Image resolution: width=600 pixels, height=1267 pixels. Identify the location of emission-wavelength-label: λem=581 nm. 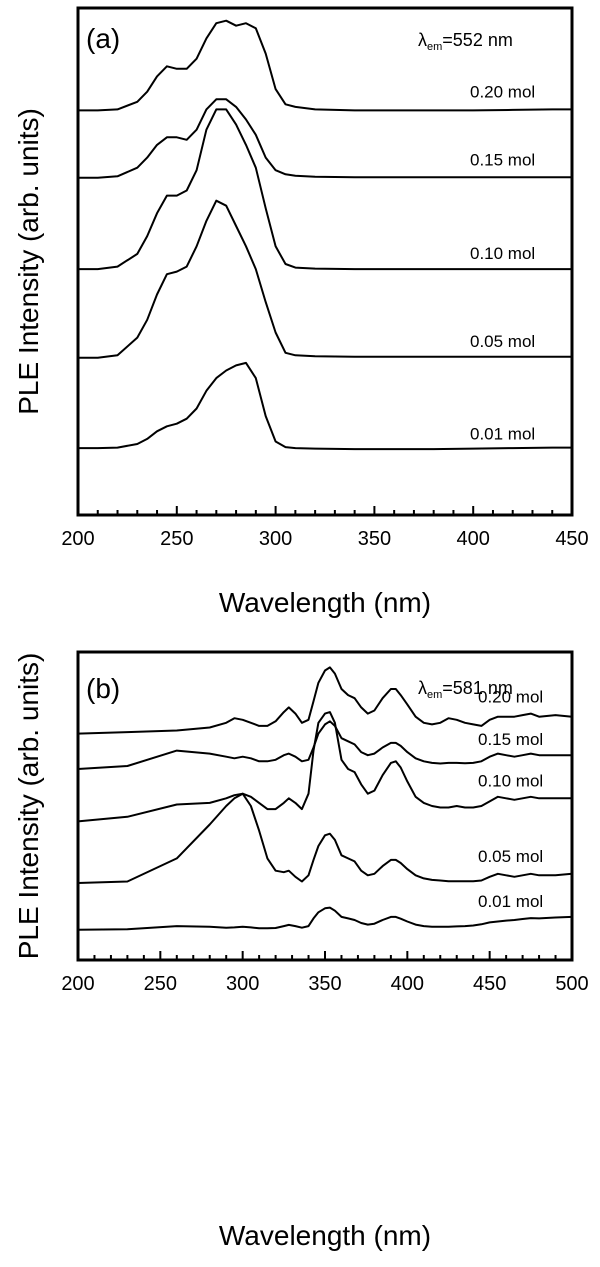
(465, 689).